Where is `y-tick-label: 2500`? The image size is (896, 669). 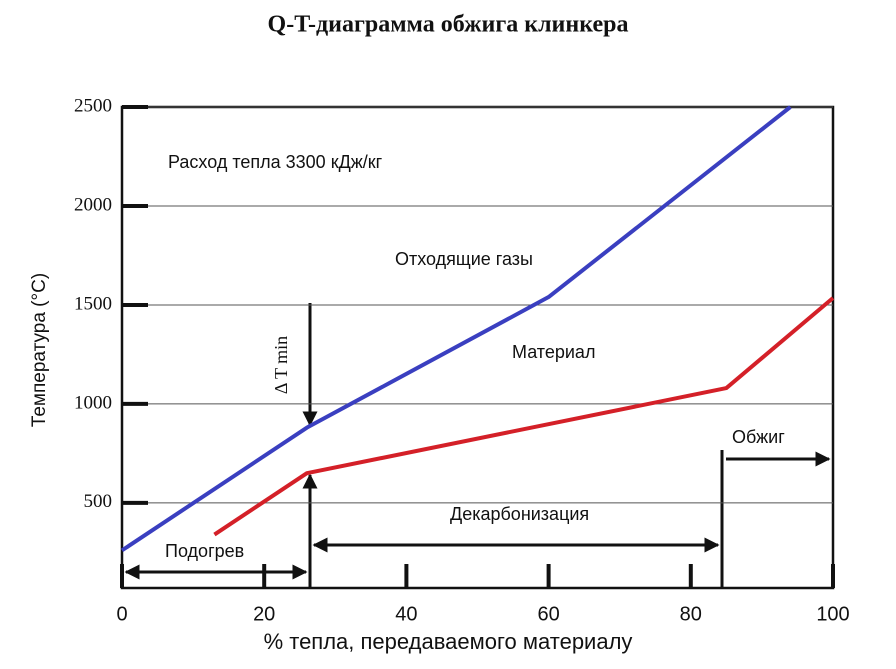 y-tick-label: 2500 is located at coordinates (93, 105).